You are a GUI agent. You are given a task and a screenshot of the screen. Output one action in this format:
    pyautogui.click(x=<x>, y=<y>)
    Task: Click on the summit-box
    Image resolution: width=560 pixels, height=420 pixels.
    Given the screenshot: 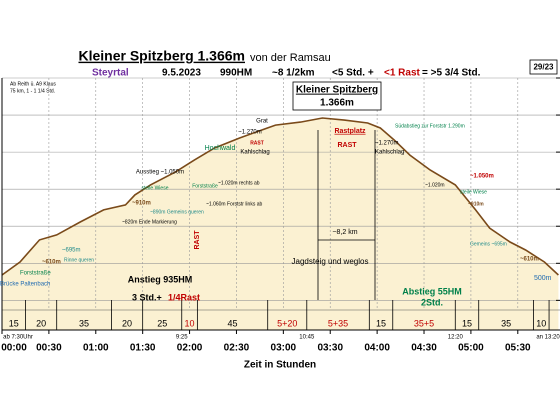 What is the action you would take?
    pyautogui.click(x=337, y=96)
    